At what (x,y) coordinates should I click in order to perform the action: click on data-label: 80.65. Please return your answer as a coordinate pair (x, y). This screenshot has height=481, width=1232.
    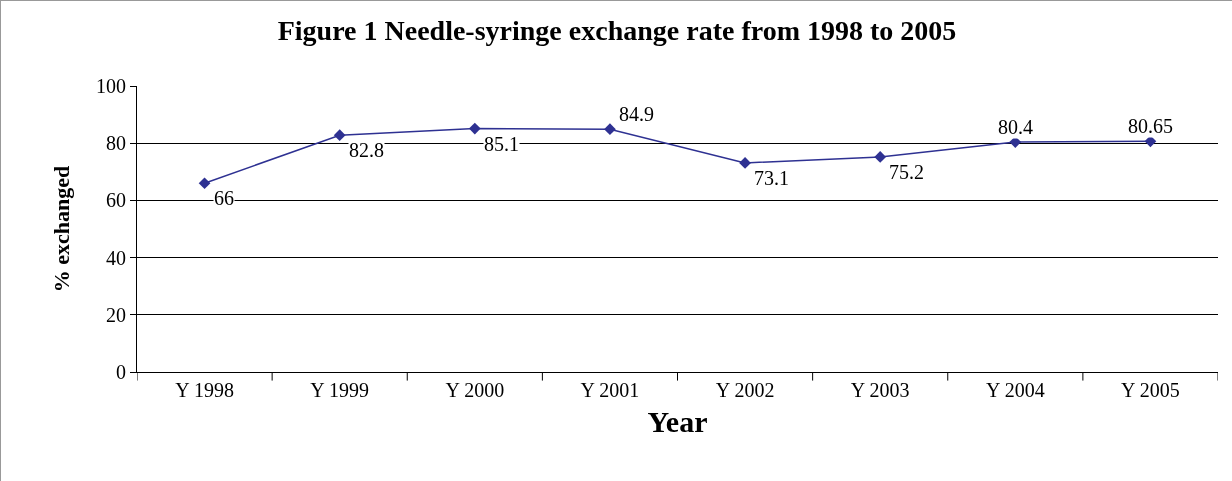
    Looking at the image, I should click on (1150, 126).